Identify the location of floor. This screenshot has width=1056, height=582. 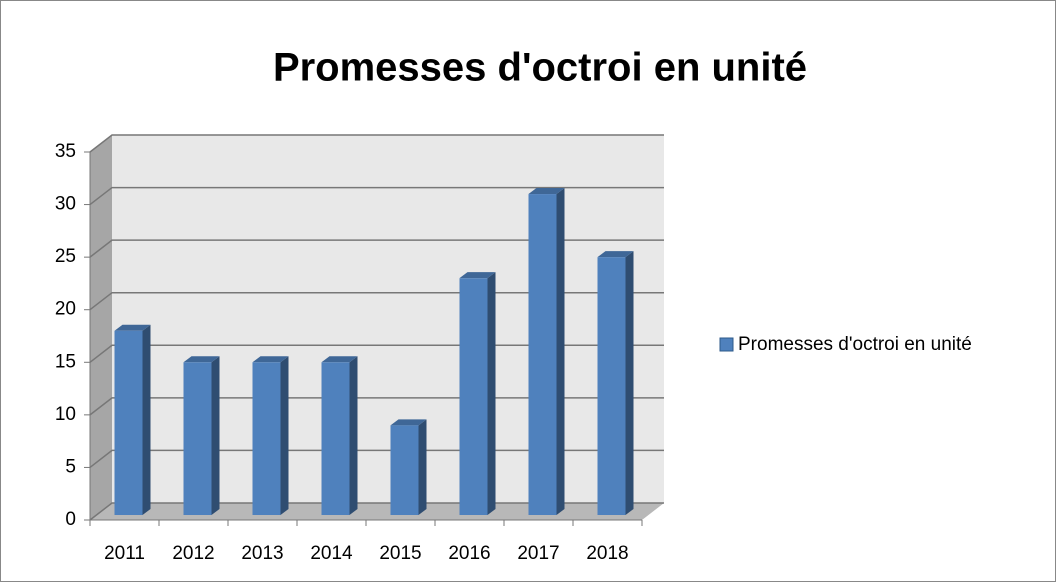
(377, 511).